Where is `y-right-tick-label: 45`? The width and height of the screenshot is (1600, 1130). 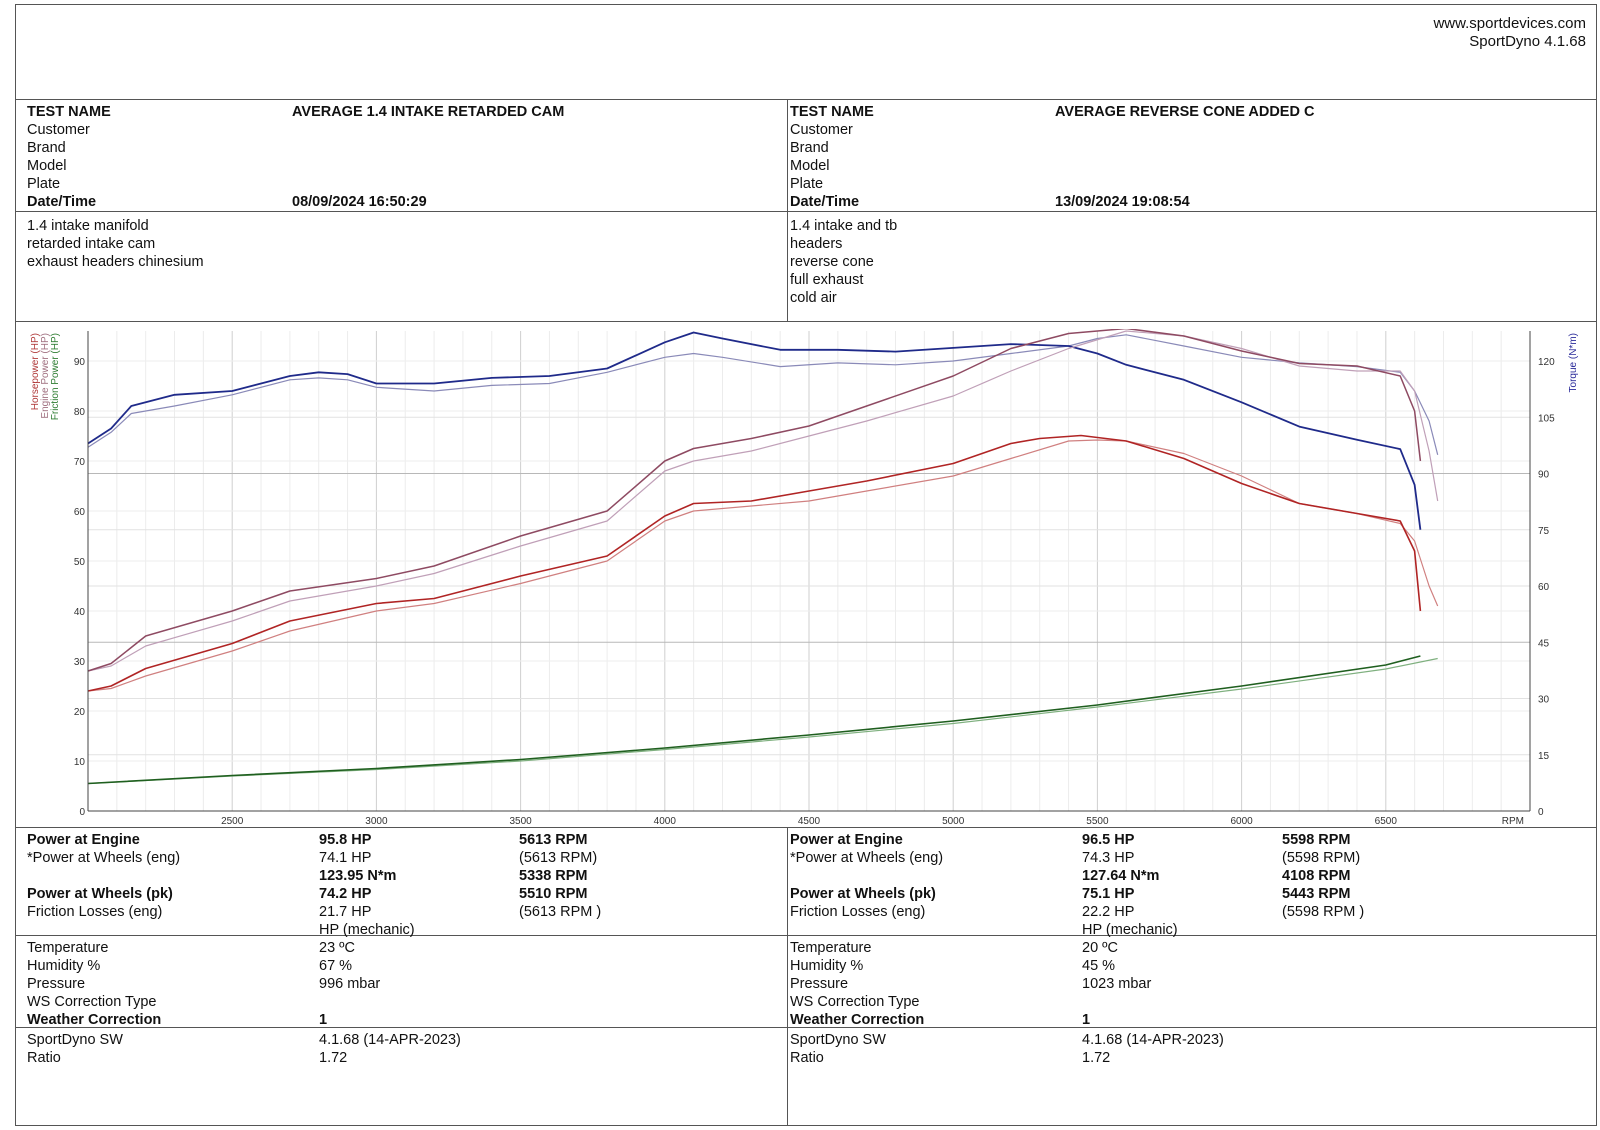 y-right-tick-label: 45 is located at coordinates (1544, 643).